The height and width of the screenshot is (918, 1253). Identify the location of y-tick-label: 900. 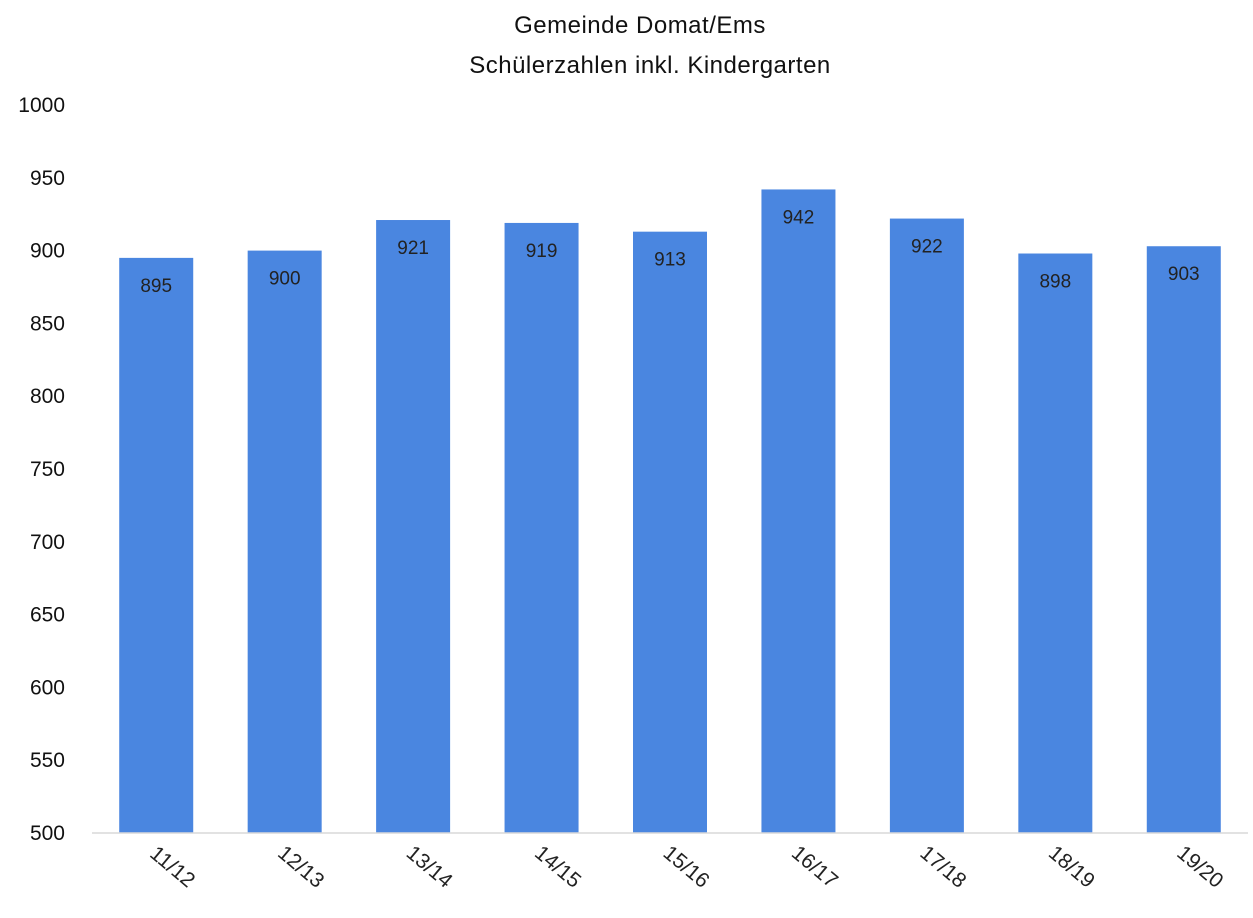
(47, 251).